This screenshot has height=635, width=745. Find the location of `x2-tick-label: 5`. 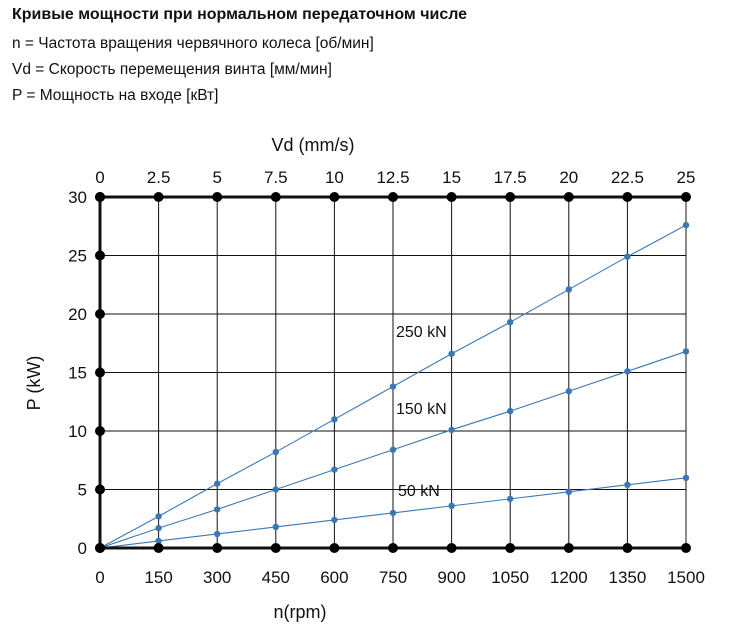

x2-tick-label: 5 is located at coordinates (216, 177).